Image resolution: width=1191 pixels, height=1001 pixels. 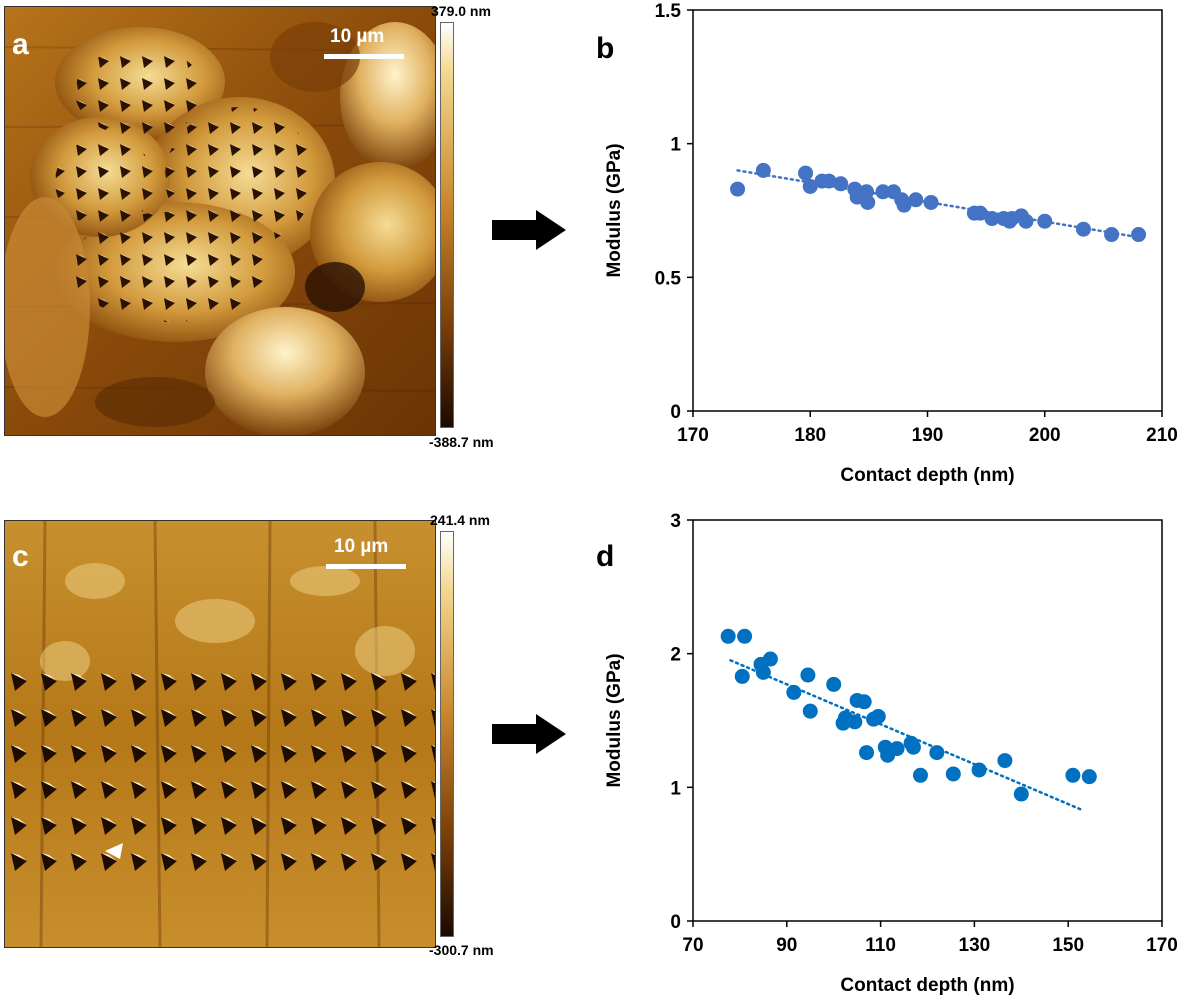 What do you see at coordinates (461, 442) in the screenshot?
I see `colorbar-min-a: -388.7 nm` at bounding box center [461, 442].